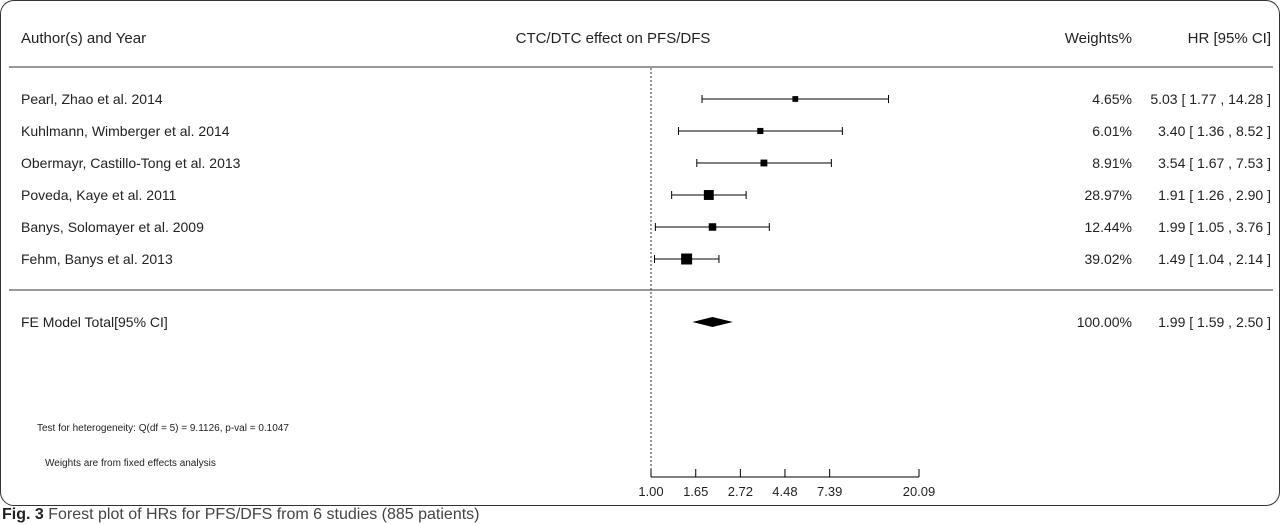  What do you see at coordinates (1112, 163) in the screenshot?
I see `study-weight: 8.91%` at bounding box center [1112, 163].